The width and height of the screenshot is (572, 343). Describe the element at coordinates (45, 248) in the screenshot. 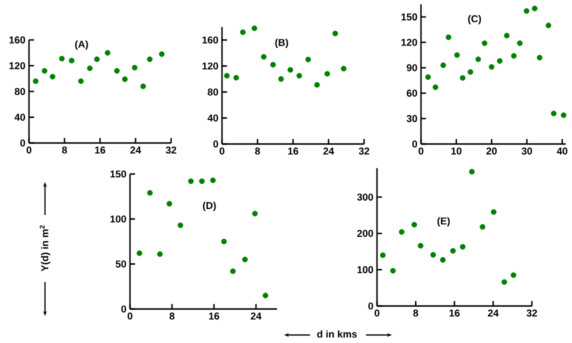

I see `y-axis-title: Υ(d) in m$^{2}$` at that location.